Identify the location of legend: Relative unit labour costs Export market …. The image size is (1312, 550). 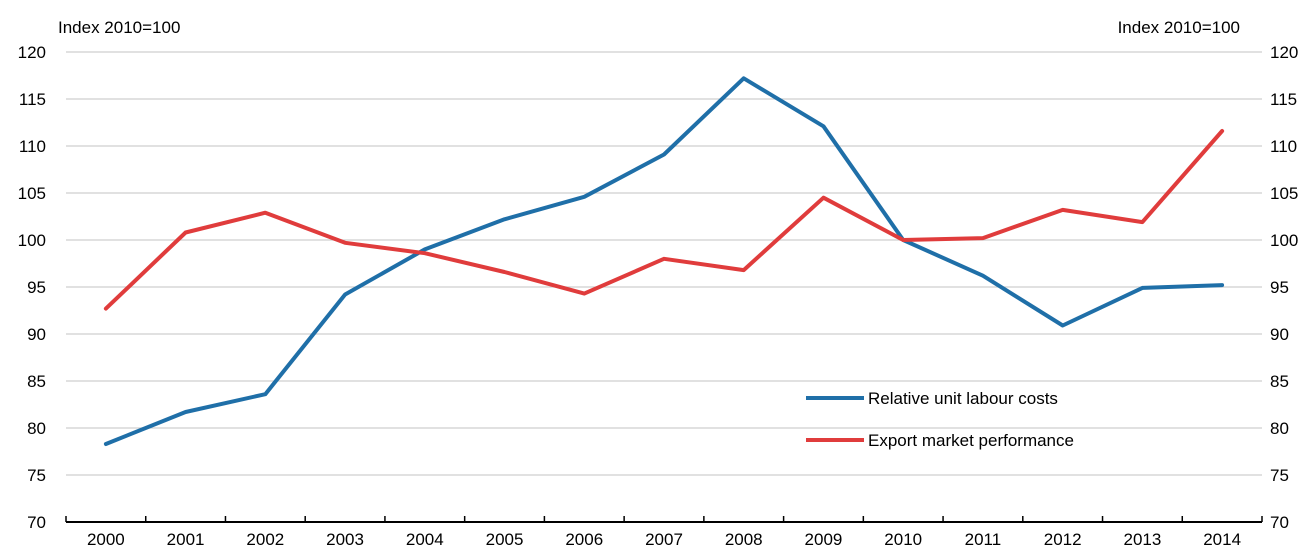
(940, 419).